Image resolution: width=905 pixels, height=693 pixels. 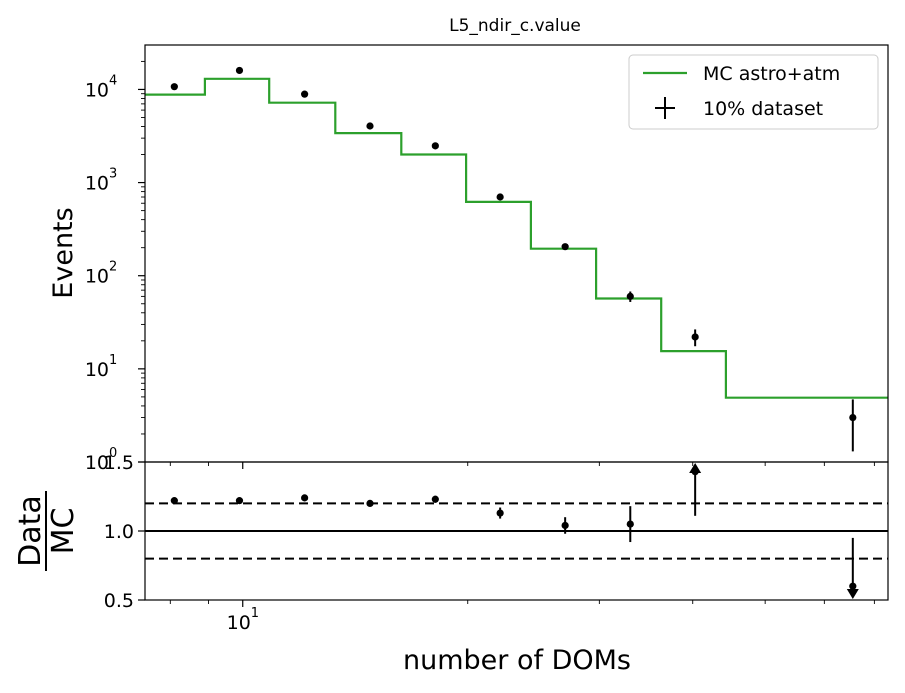 What do you see at coordinates (852, 594) in the screenshot?
I see `ratio-arrow-down` at bounding box center [852, 594].